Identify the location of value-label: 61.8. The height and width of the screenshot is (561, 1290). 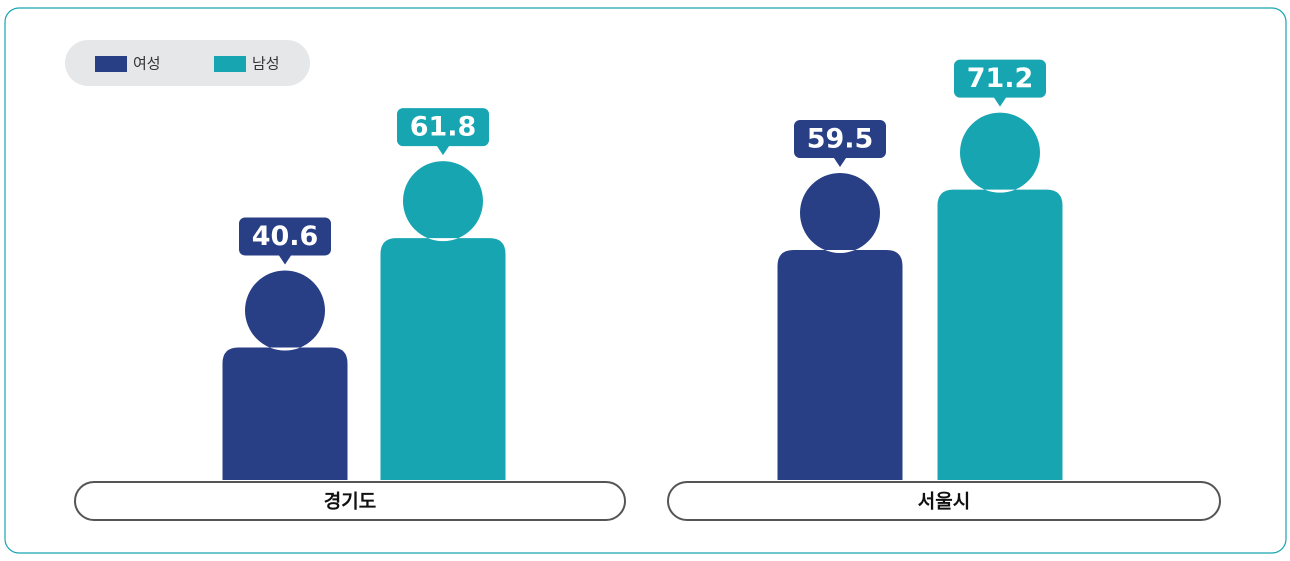
(443, 127).